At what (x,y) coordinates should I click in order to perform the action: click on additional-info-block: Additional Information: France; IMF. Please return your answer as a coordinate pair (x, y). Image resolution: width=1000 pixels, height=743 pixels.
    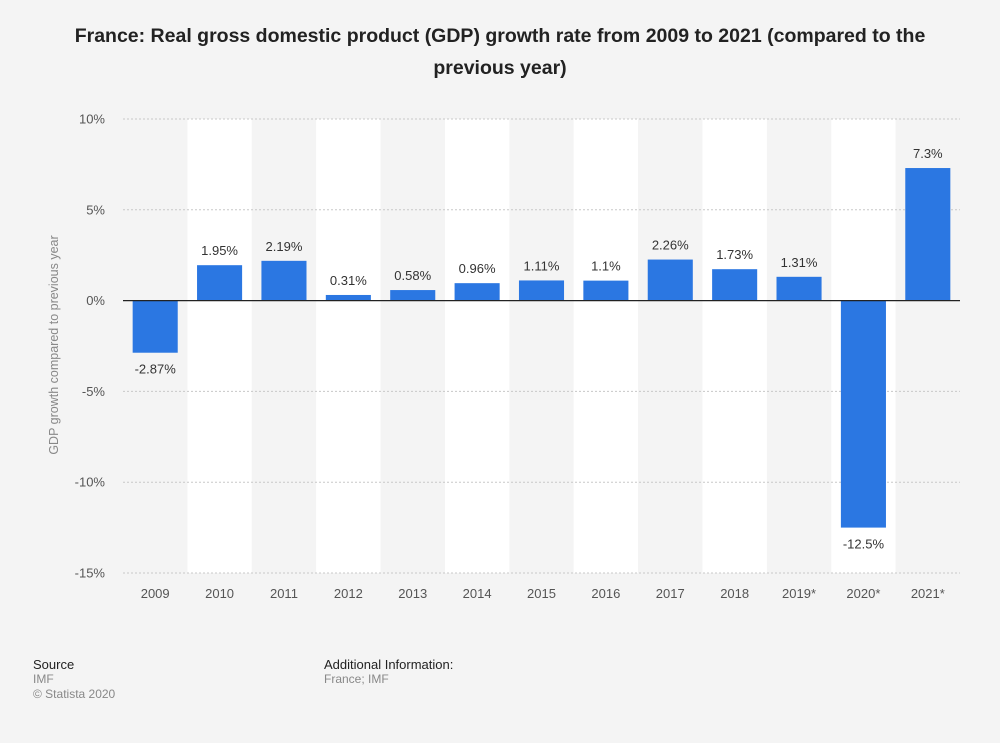
    Looking at the image, I should click on (388, 672).